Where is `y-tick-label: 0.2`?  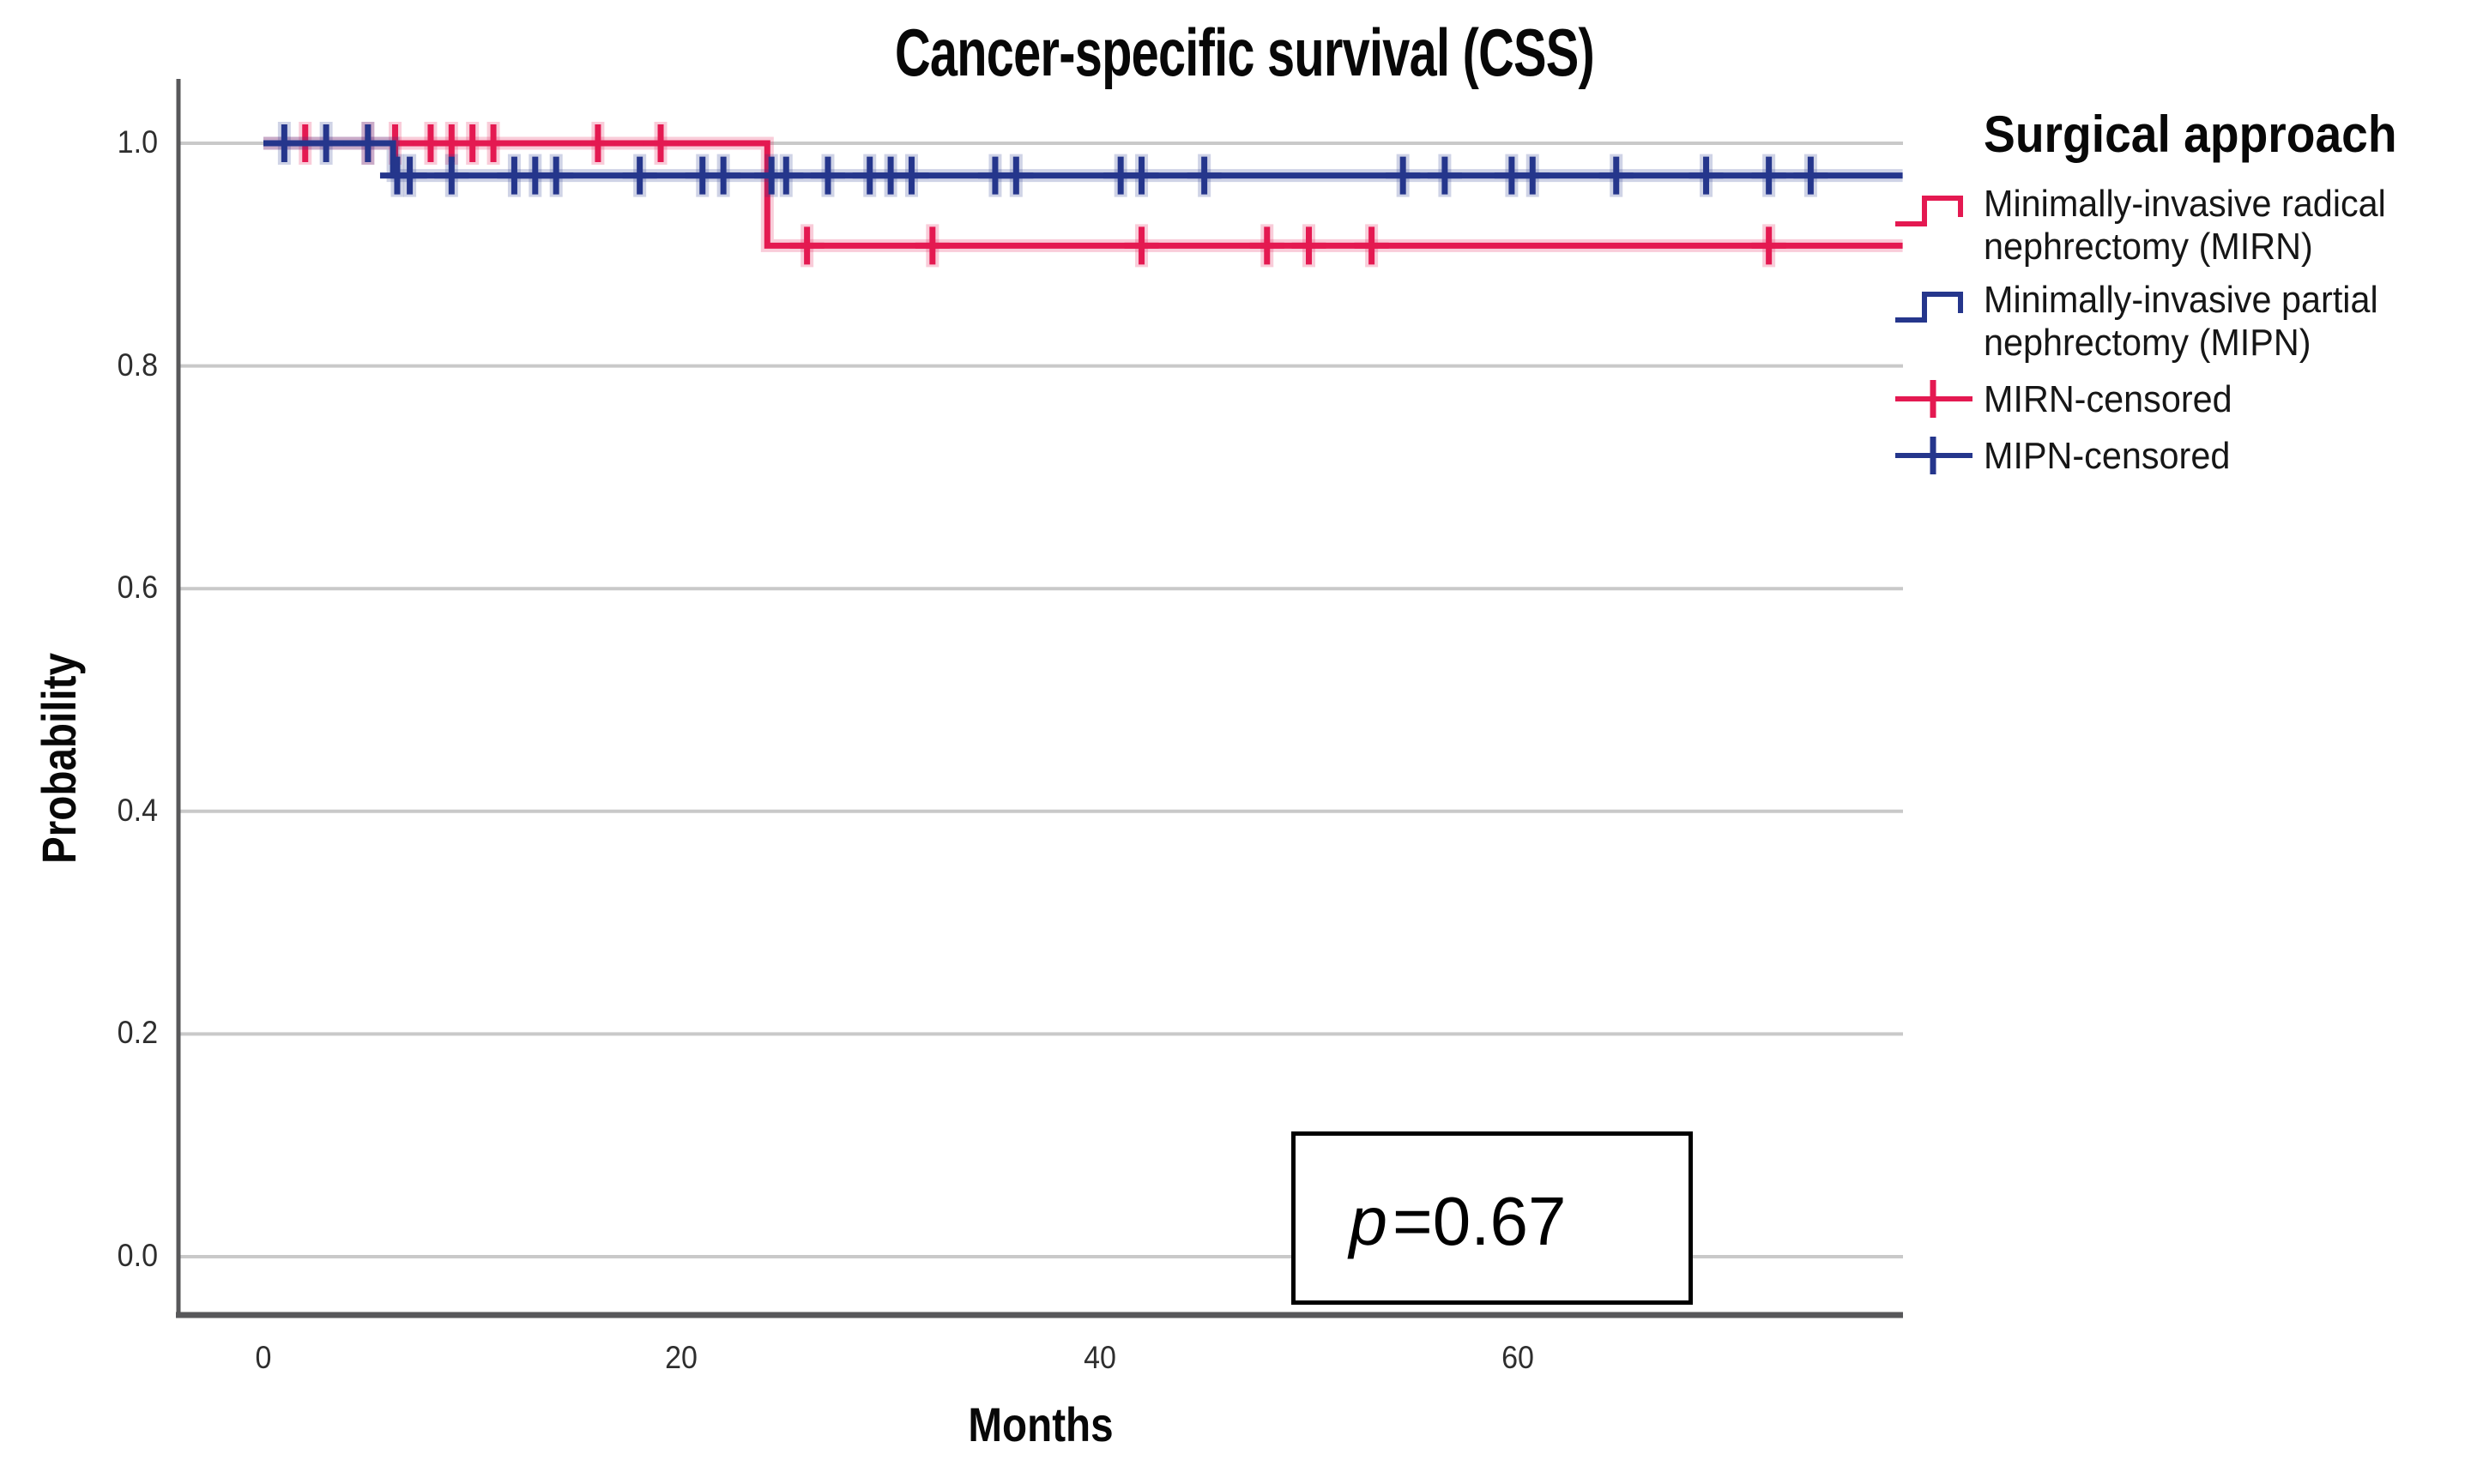
y-tick-label: 0.2 is located at coordinates (137, 1033).